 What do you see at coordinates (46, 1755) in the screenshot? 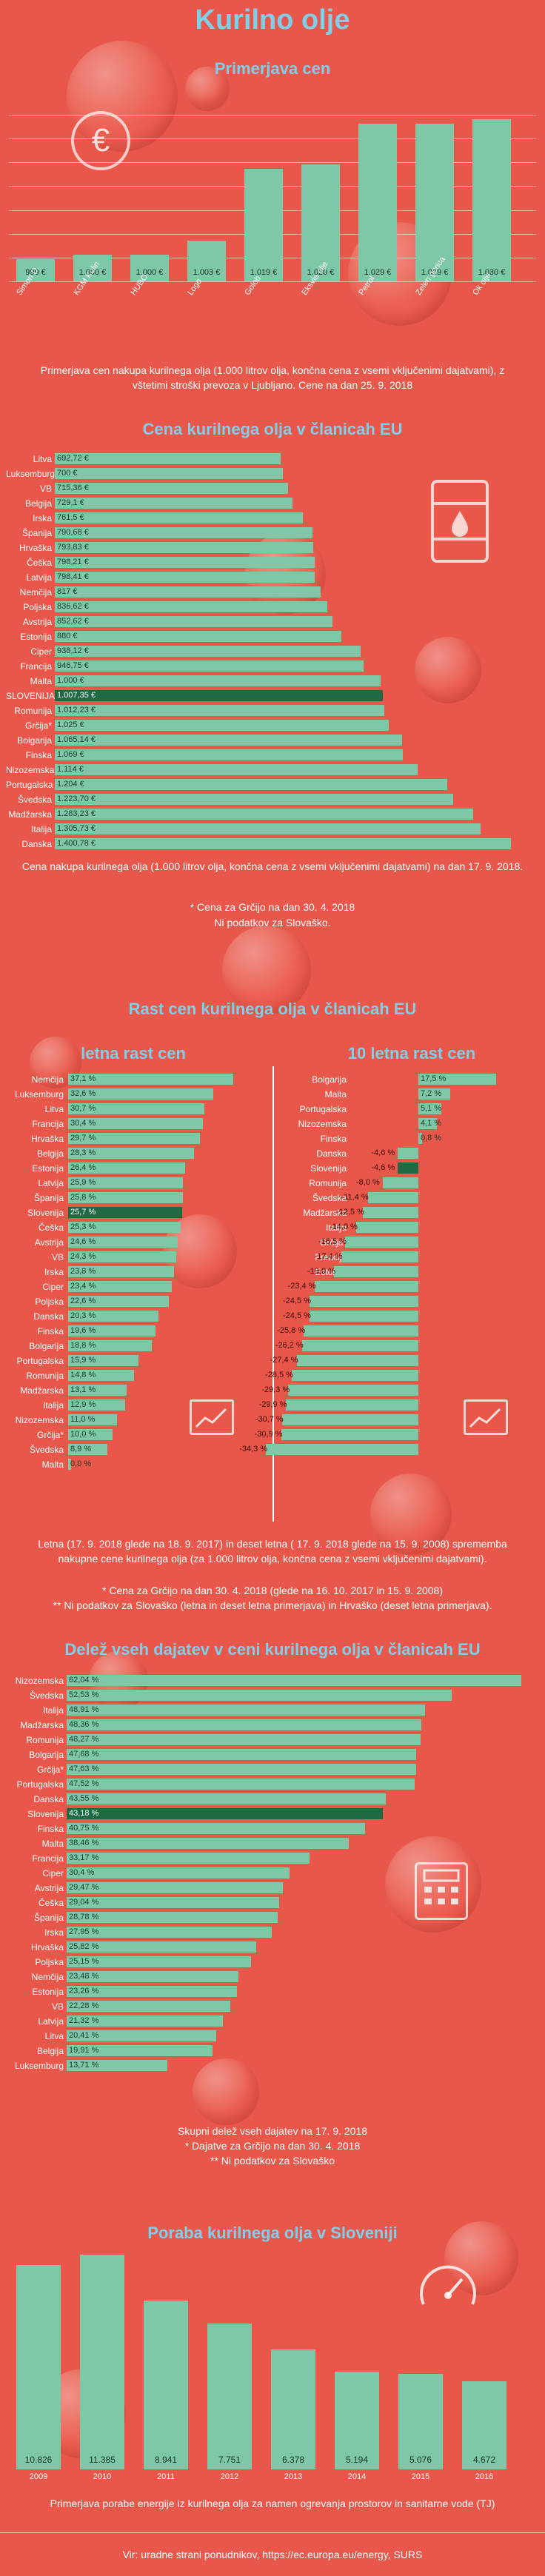
I see `category-label: Bolgarija` at bounding box center [46, 1755].